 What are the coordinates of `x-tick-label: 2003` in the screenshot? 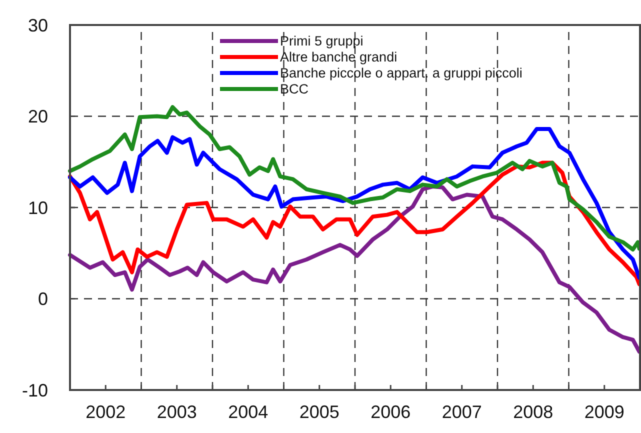 It's located at (176, 412).